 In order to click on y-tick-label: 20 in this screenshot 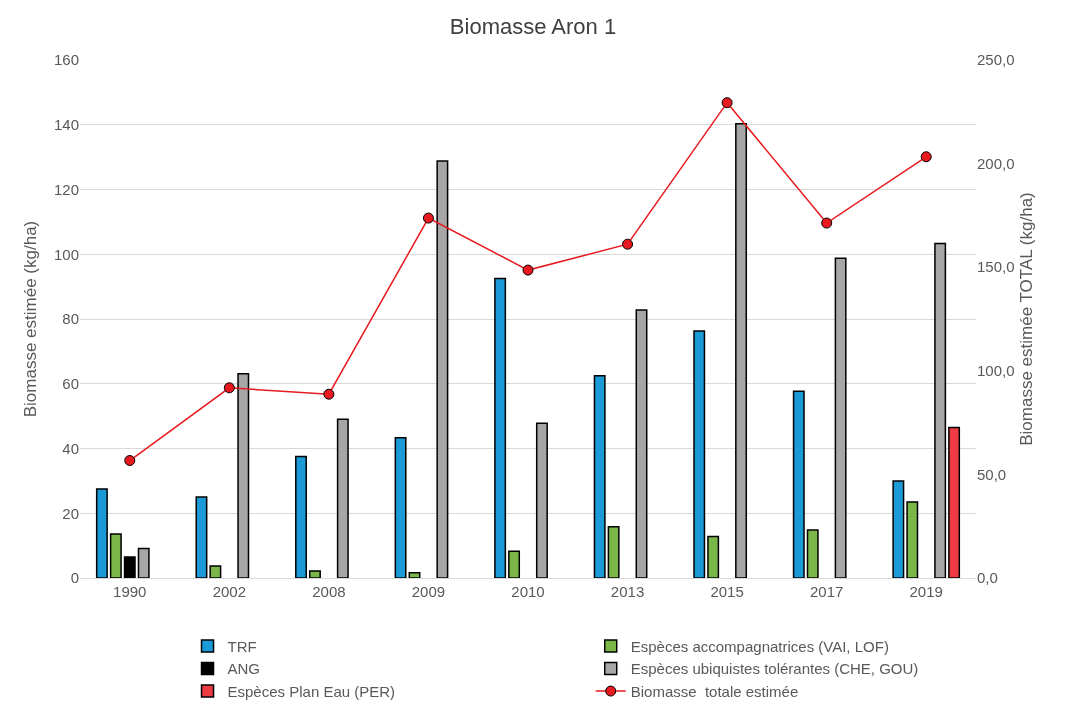, I will do `click(70, 513)`.